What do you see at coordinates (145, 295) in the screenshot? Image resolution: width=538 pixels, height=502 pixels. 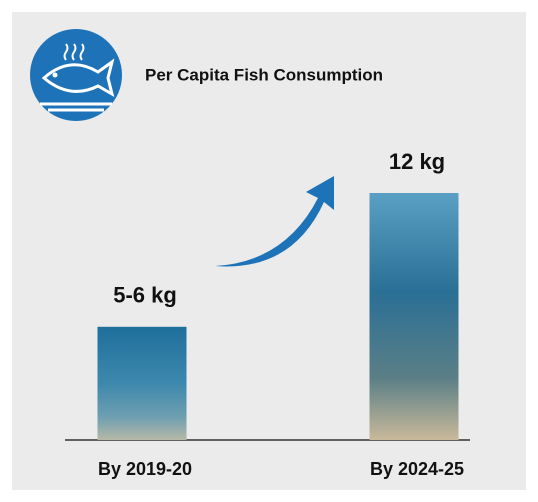 I see `value-label: 5-6 kg` at bounding box center [145, 295].